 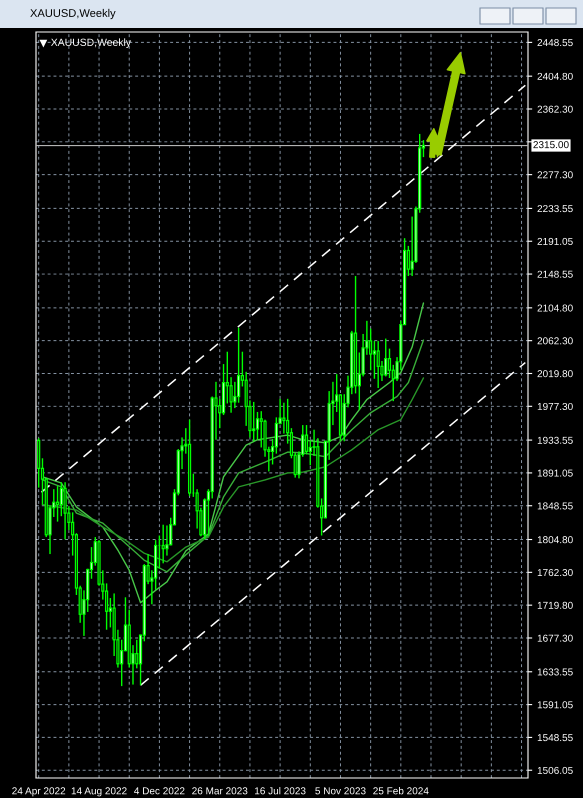 What do you see at coordinates (99, 791) in the screenshot?
I see `x-tick-label: 14 Aug 2022` at bounding box center [99, 791].